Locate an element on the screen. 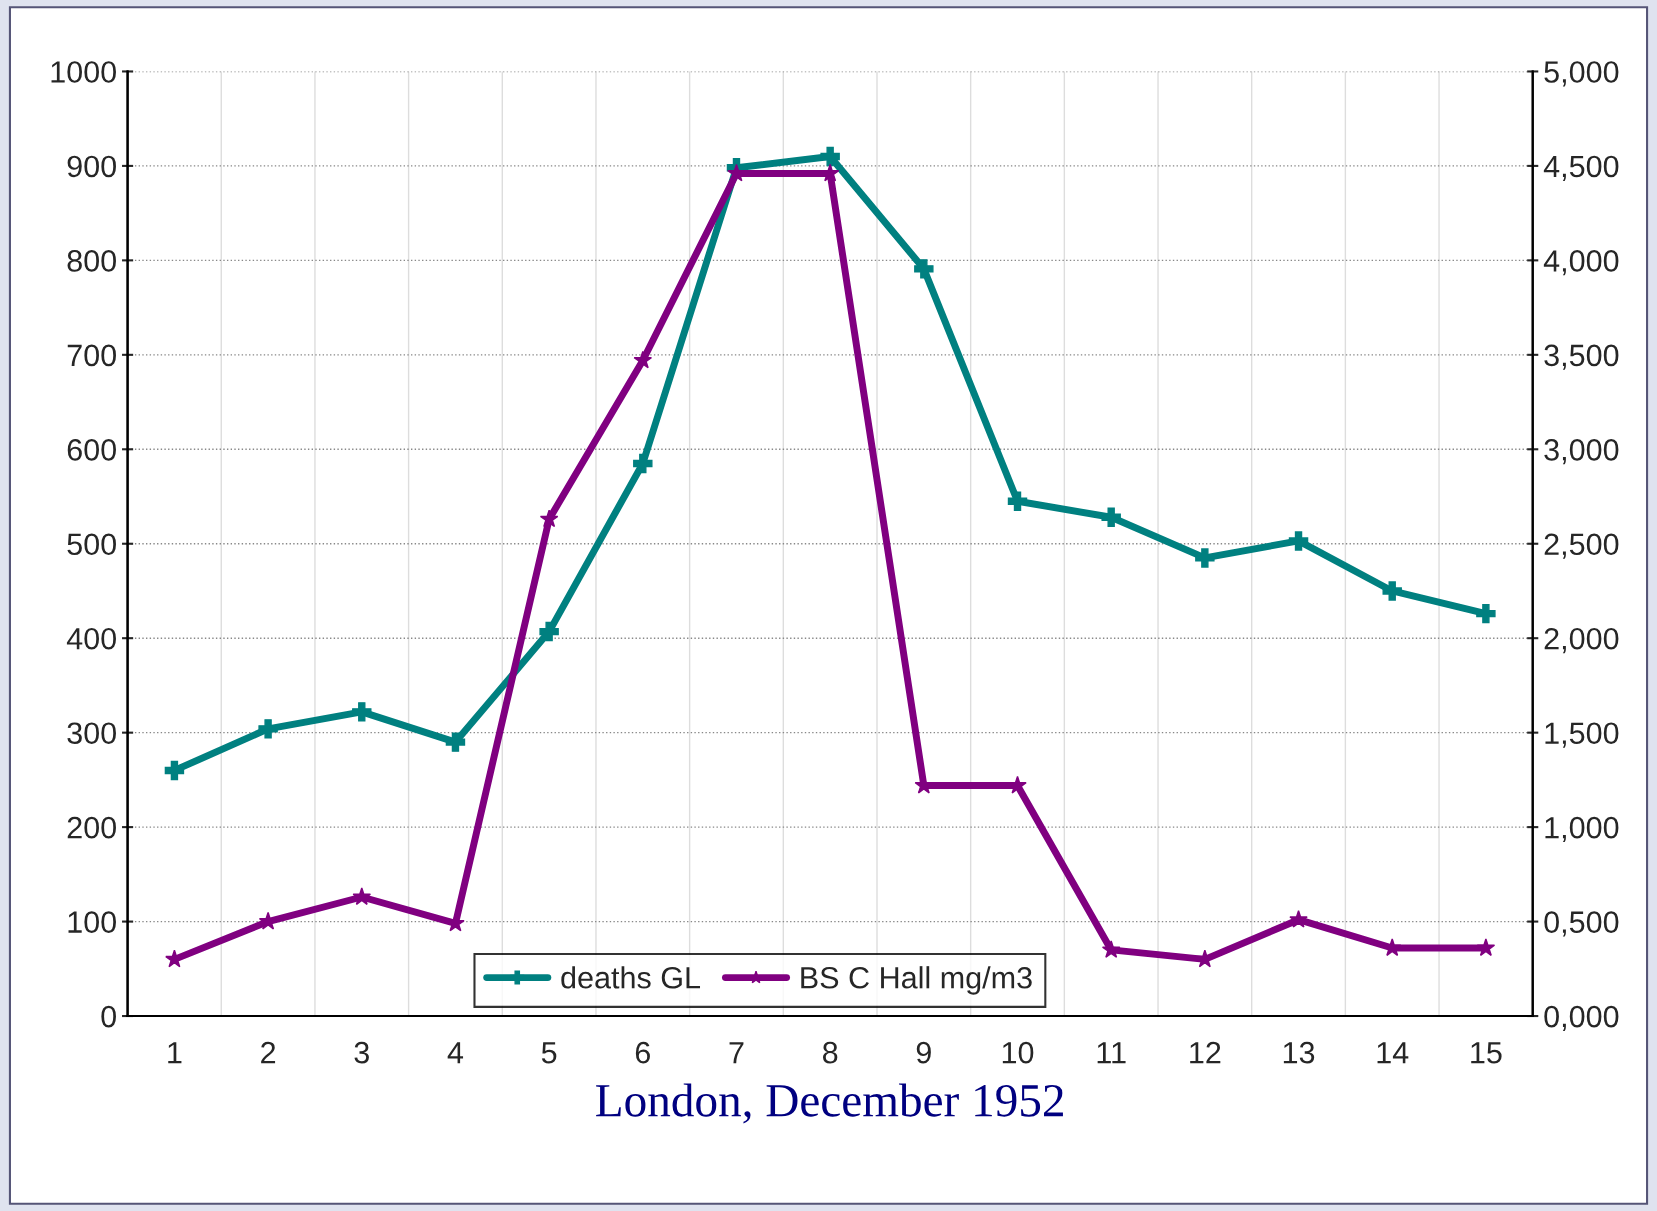 The height and width of the screenshot is (1211, 1657). legend-label: BS C Hall mg/m3 is located at coordinates (916, 980).